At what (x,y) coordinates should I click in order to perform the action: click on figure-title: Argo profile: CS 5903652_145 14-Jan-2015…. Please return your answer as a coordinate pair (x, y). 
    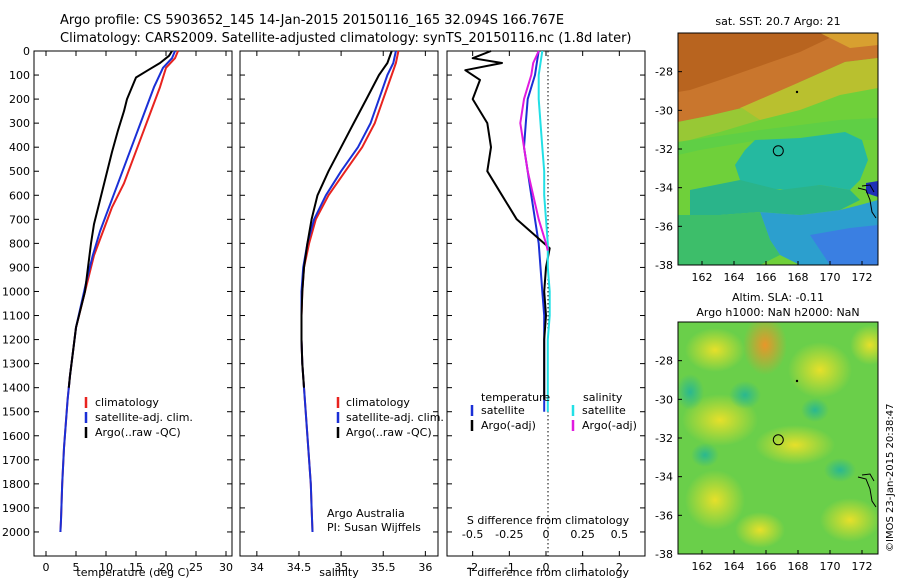
    Looking at the image, I should click on (312, 20).